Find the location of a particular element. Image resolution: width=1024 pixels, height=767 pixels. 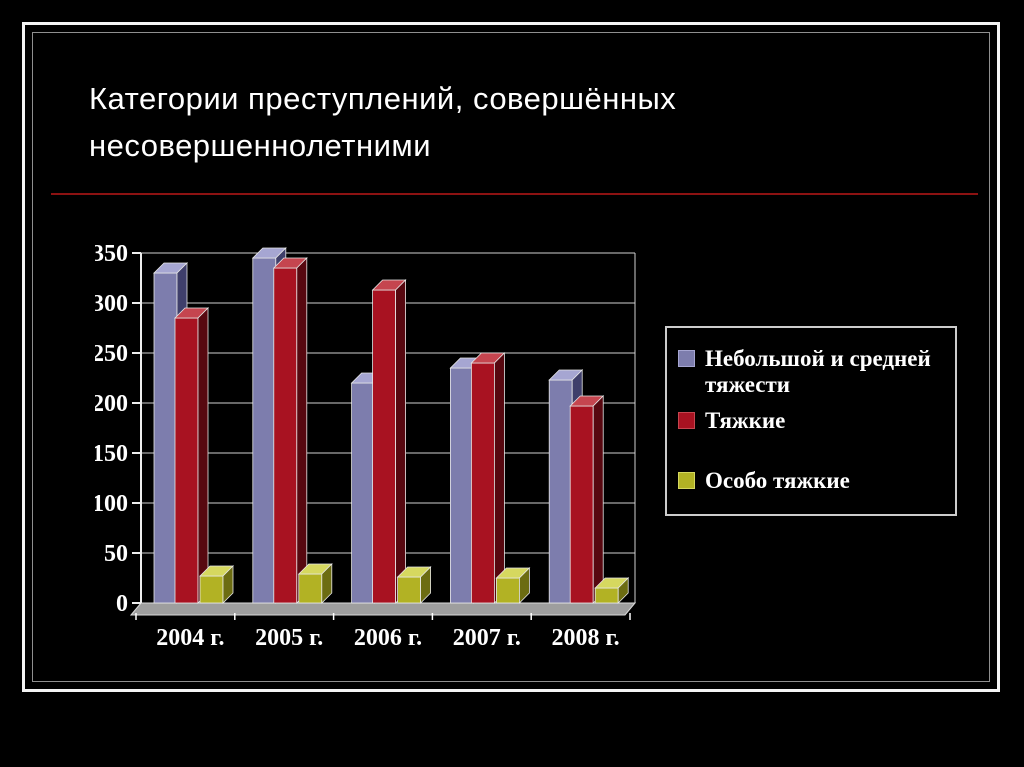

bar-front-s0-c3 is located at coordinates (461, 485).